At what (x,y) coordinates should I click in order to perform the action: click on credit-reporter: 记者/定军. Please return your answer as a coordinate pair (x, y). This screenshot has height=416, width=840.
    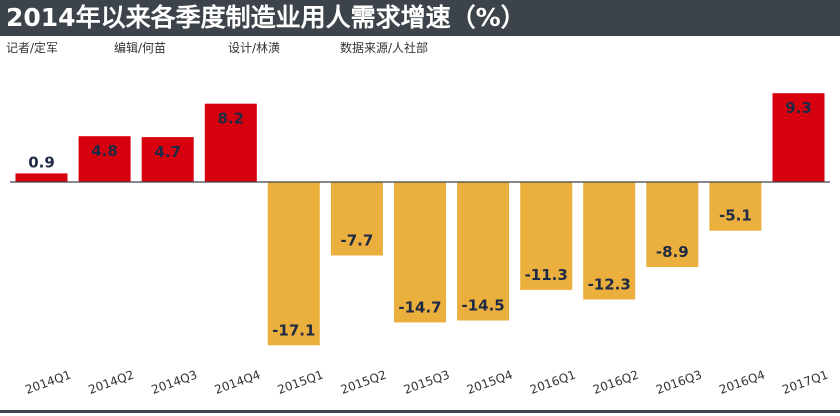
    Looking at the image, I should click on (32, 48).